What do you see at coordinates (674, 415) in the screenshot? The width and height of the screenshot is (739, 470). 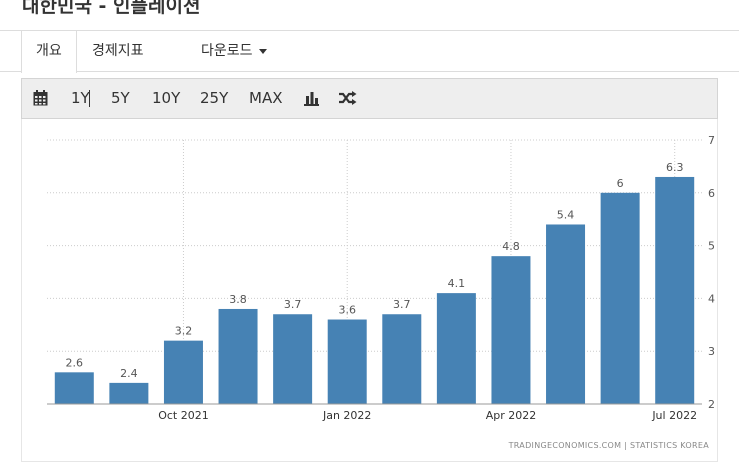 I see `x-tick-label: Jul 2022` at bounding box center [674, 415].